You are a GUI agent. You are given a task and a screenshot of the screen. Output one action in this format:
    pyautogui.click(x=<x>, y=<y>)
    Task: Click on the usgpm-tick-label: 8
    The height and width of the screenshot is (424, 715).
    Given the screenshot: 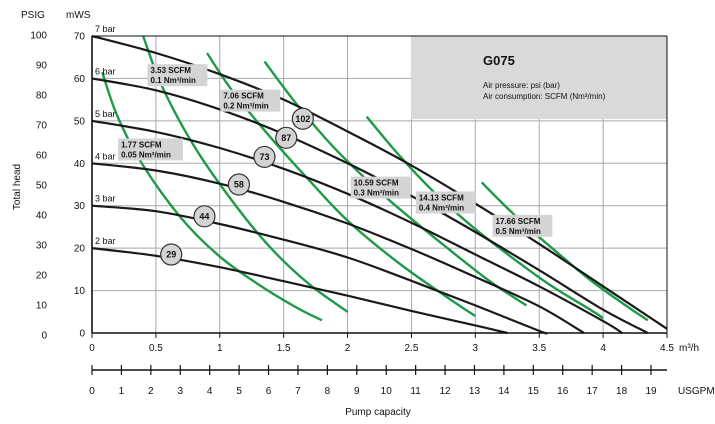 What is the action you would take?
    pyautogui.click(x=328, y=391)
    